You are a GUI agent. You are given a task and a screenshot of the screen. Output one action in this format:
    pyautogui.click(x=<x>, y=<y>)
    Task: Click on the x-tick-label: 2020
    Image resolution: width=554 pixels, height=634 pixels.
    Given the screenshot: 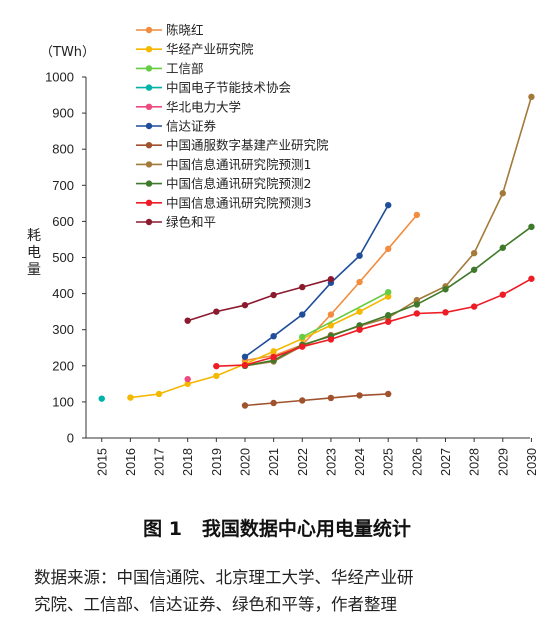 What is the action you would take?
    pyautogui.click(x=245, y=462)
    